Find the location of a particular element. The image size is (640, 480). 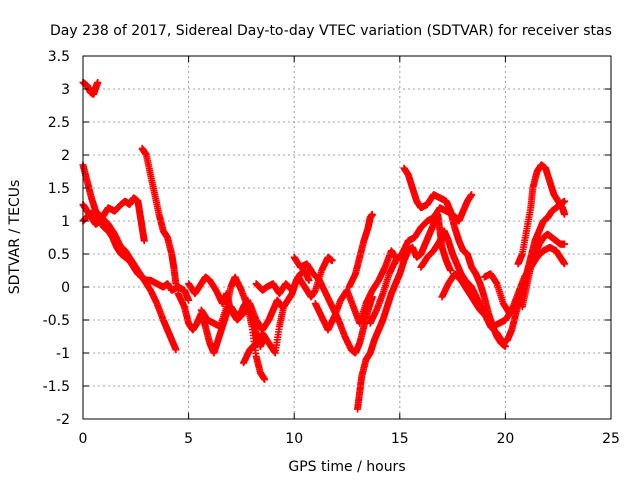

x-tick-label: 25 is located at coordinates (611, 439).